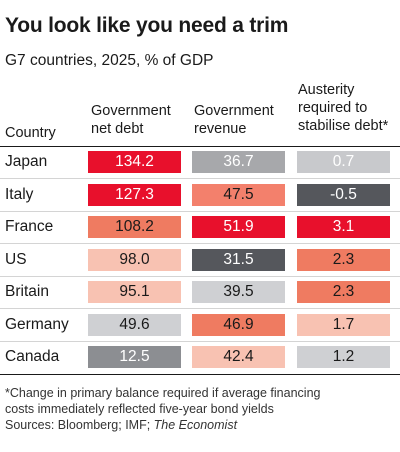 The image size is (400, 452). Describe the element at coordinates (29, 226) in the screenshot. I see `country-label: France` at that location.